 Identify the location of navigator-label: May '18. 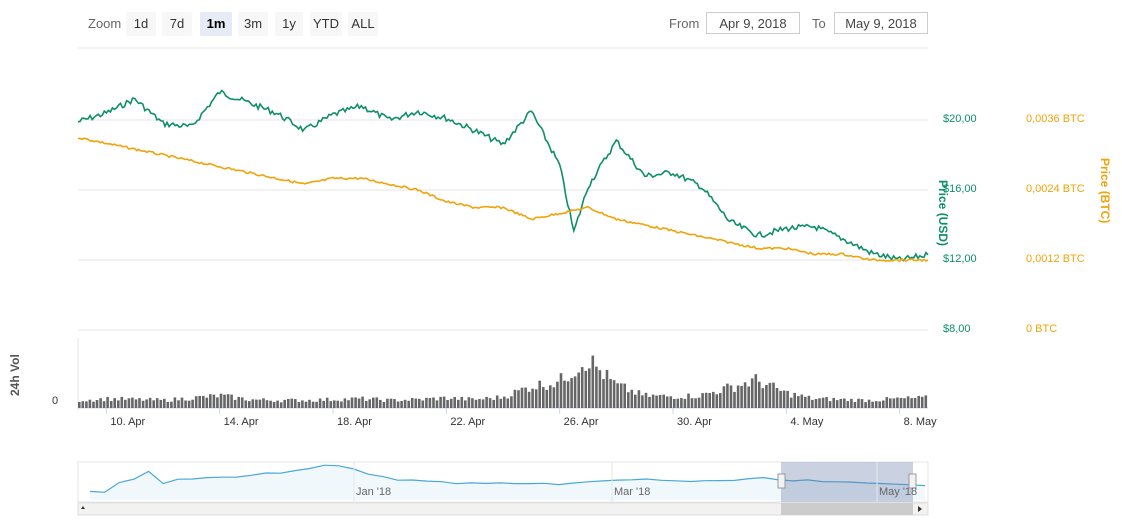
(898, 492).